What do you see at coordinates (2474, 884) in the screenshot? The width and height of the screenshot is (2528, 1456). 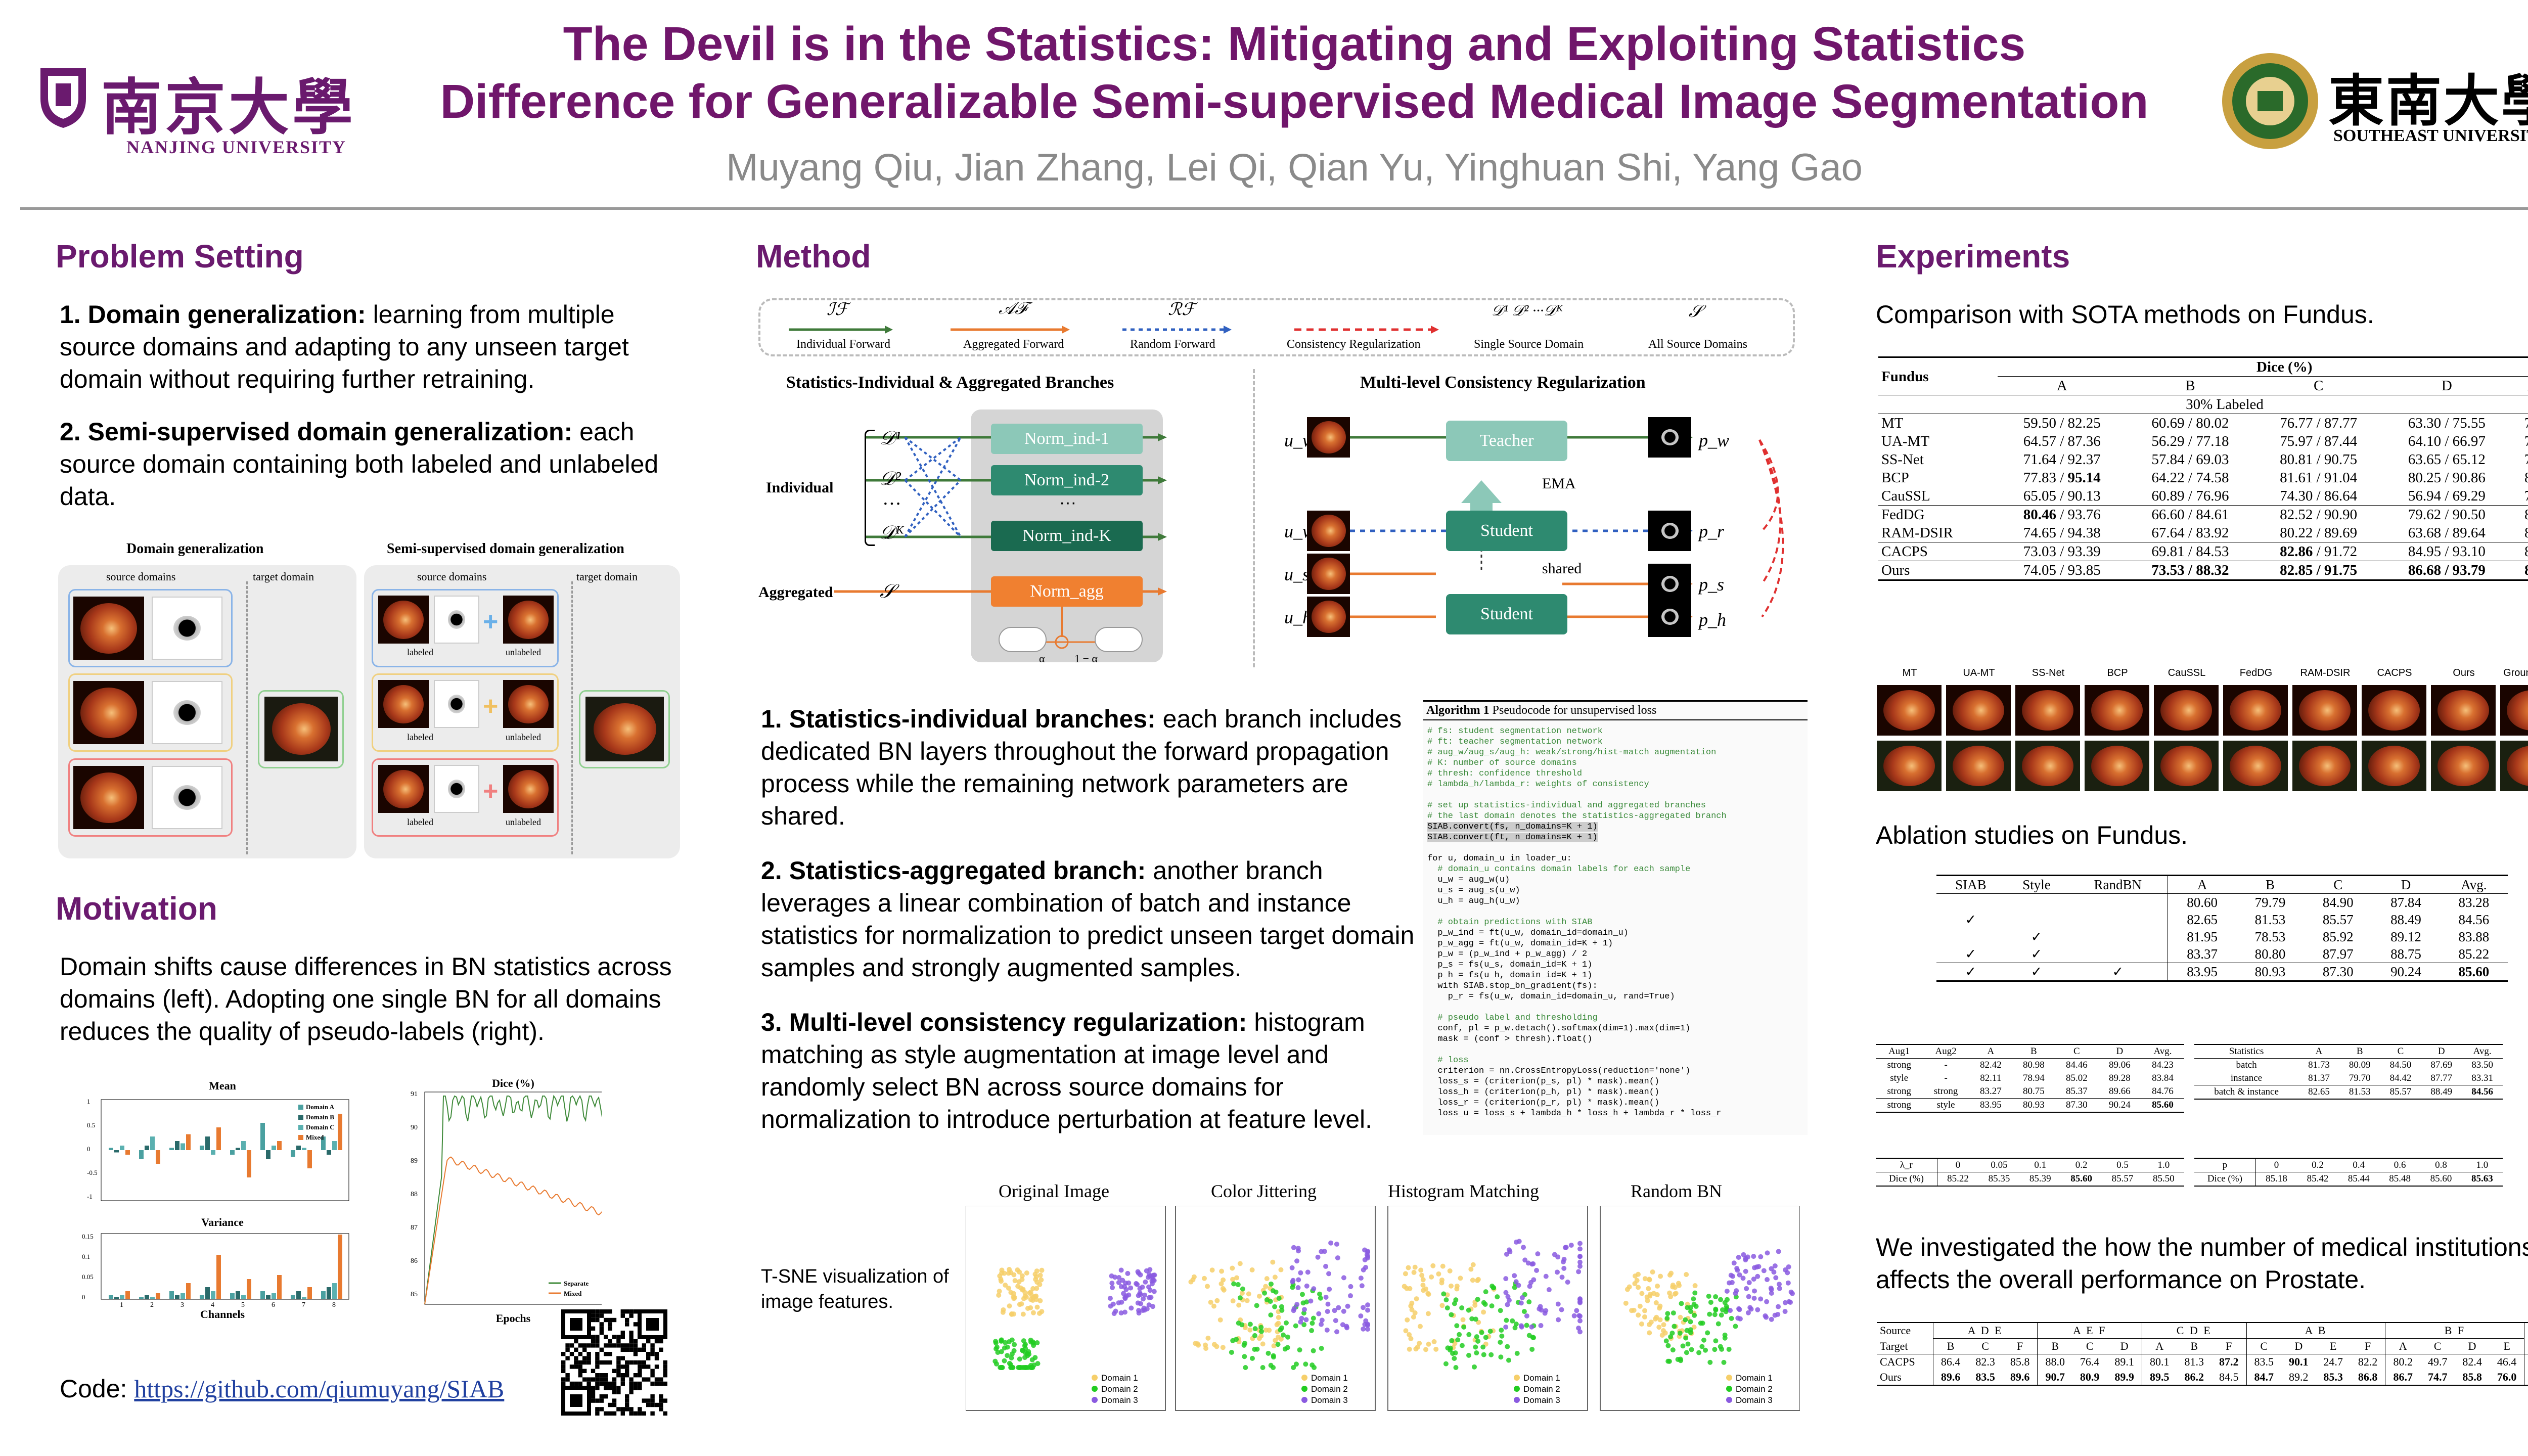 I see `ablation-col-header: Avg.` at bounding box center [2474, 884].